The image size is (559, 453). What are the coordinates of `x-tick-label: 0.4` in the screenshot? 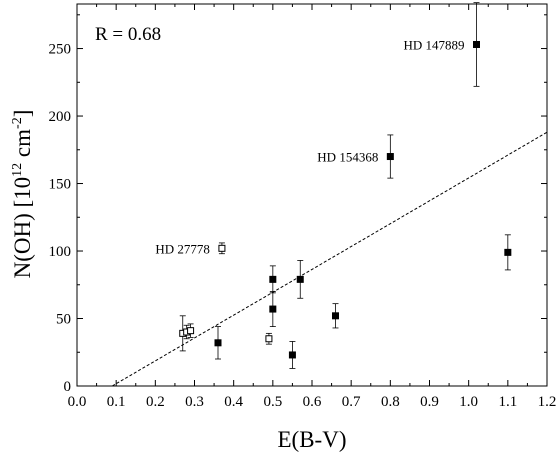 It's located at (233, 402).